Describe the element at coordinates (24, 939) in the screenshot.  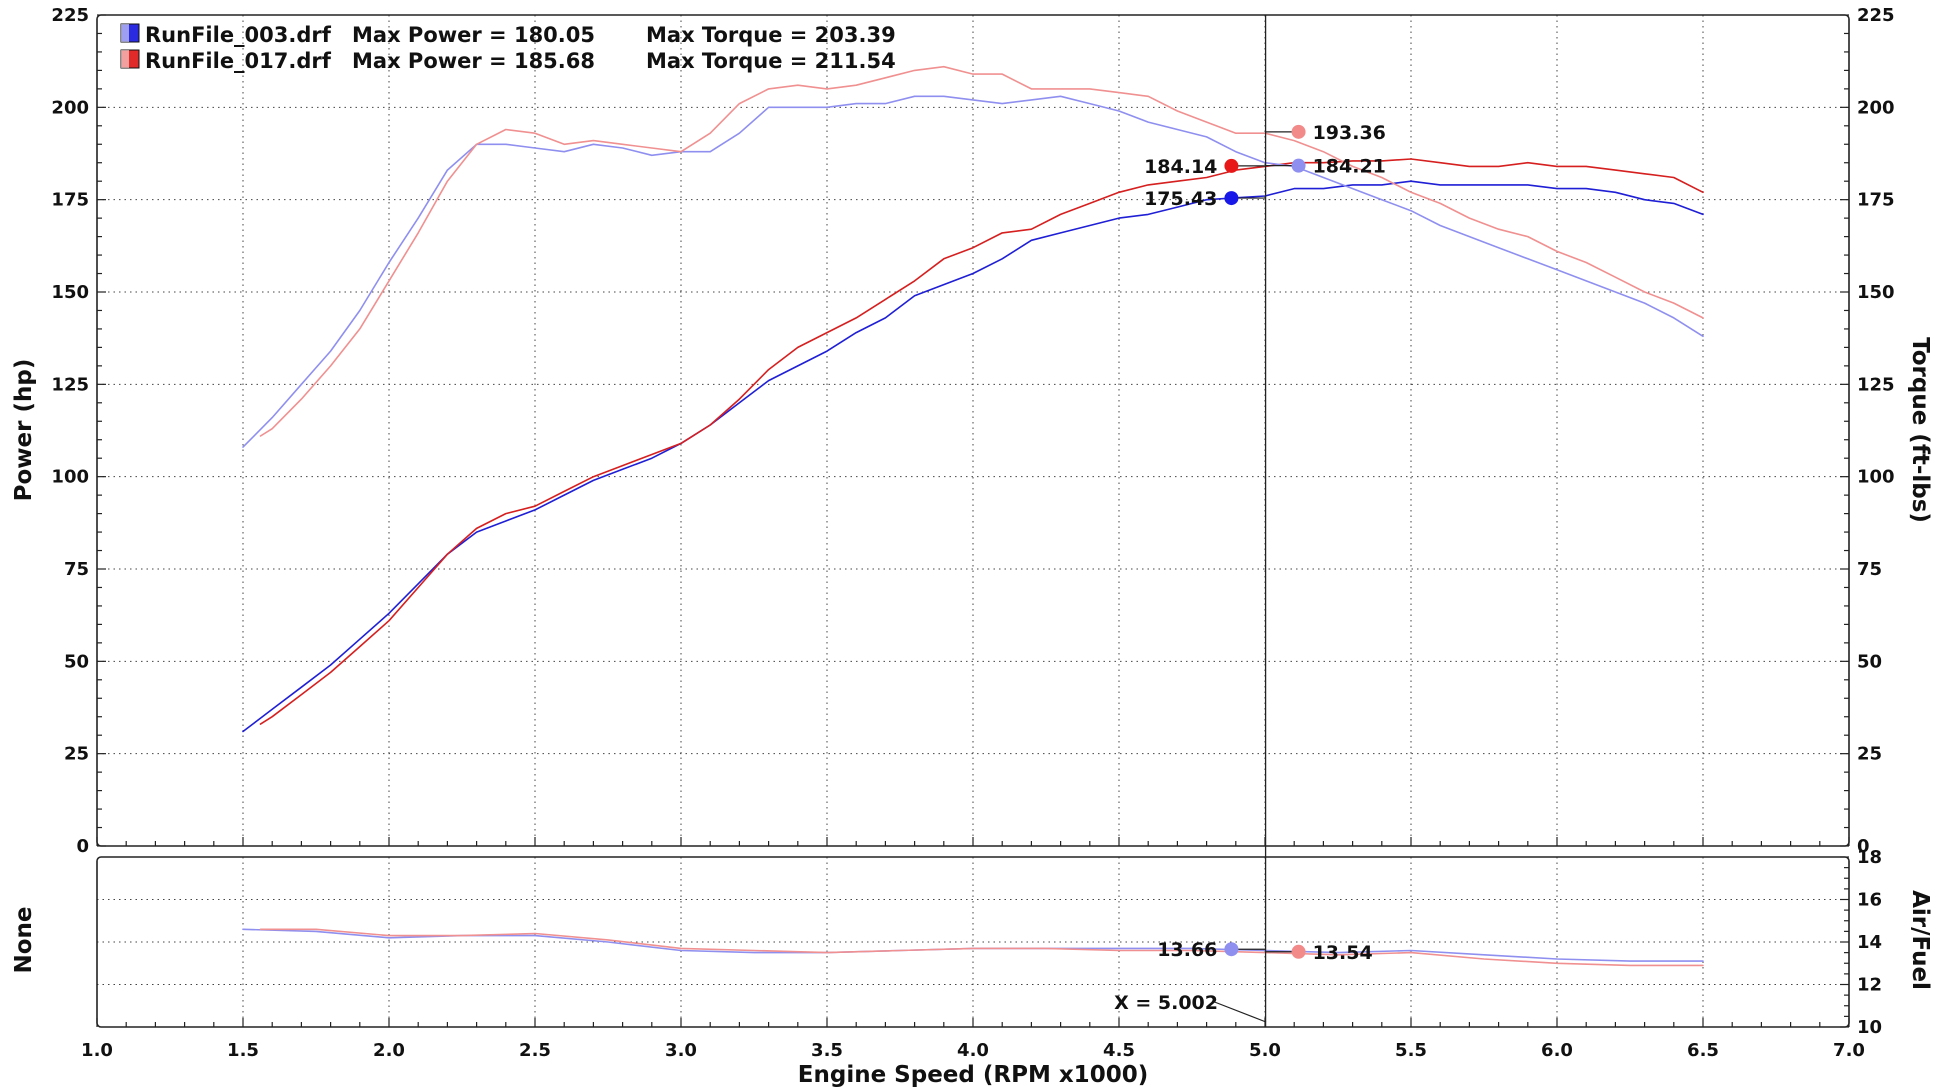
I see `afr-left-axis-title: None` at that location.